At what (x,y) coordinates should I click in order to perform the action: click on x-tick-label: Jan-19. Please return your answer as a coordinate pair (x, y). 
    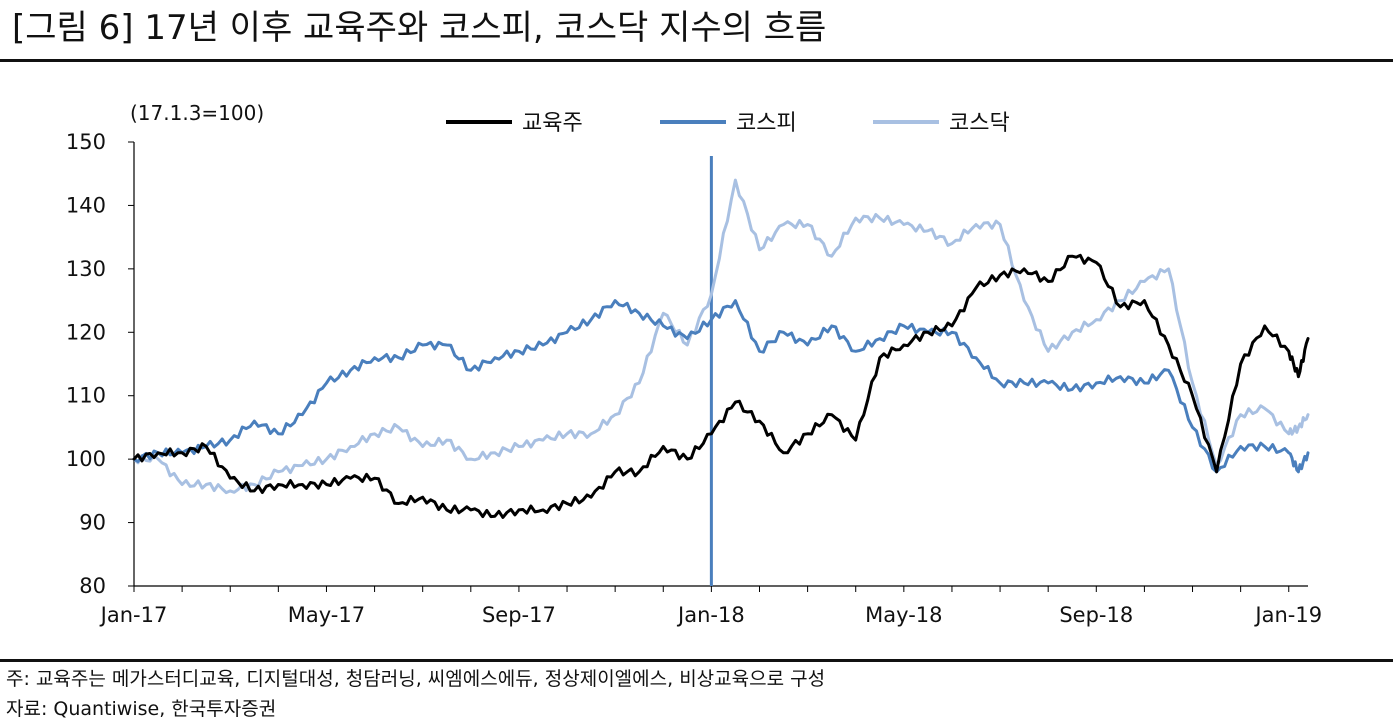
    Looking at the image, I should click on (1287, 615).